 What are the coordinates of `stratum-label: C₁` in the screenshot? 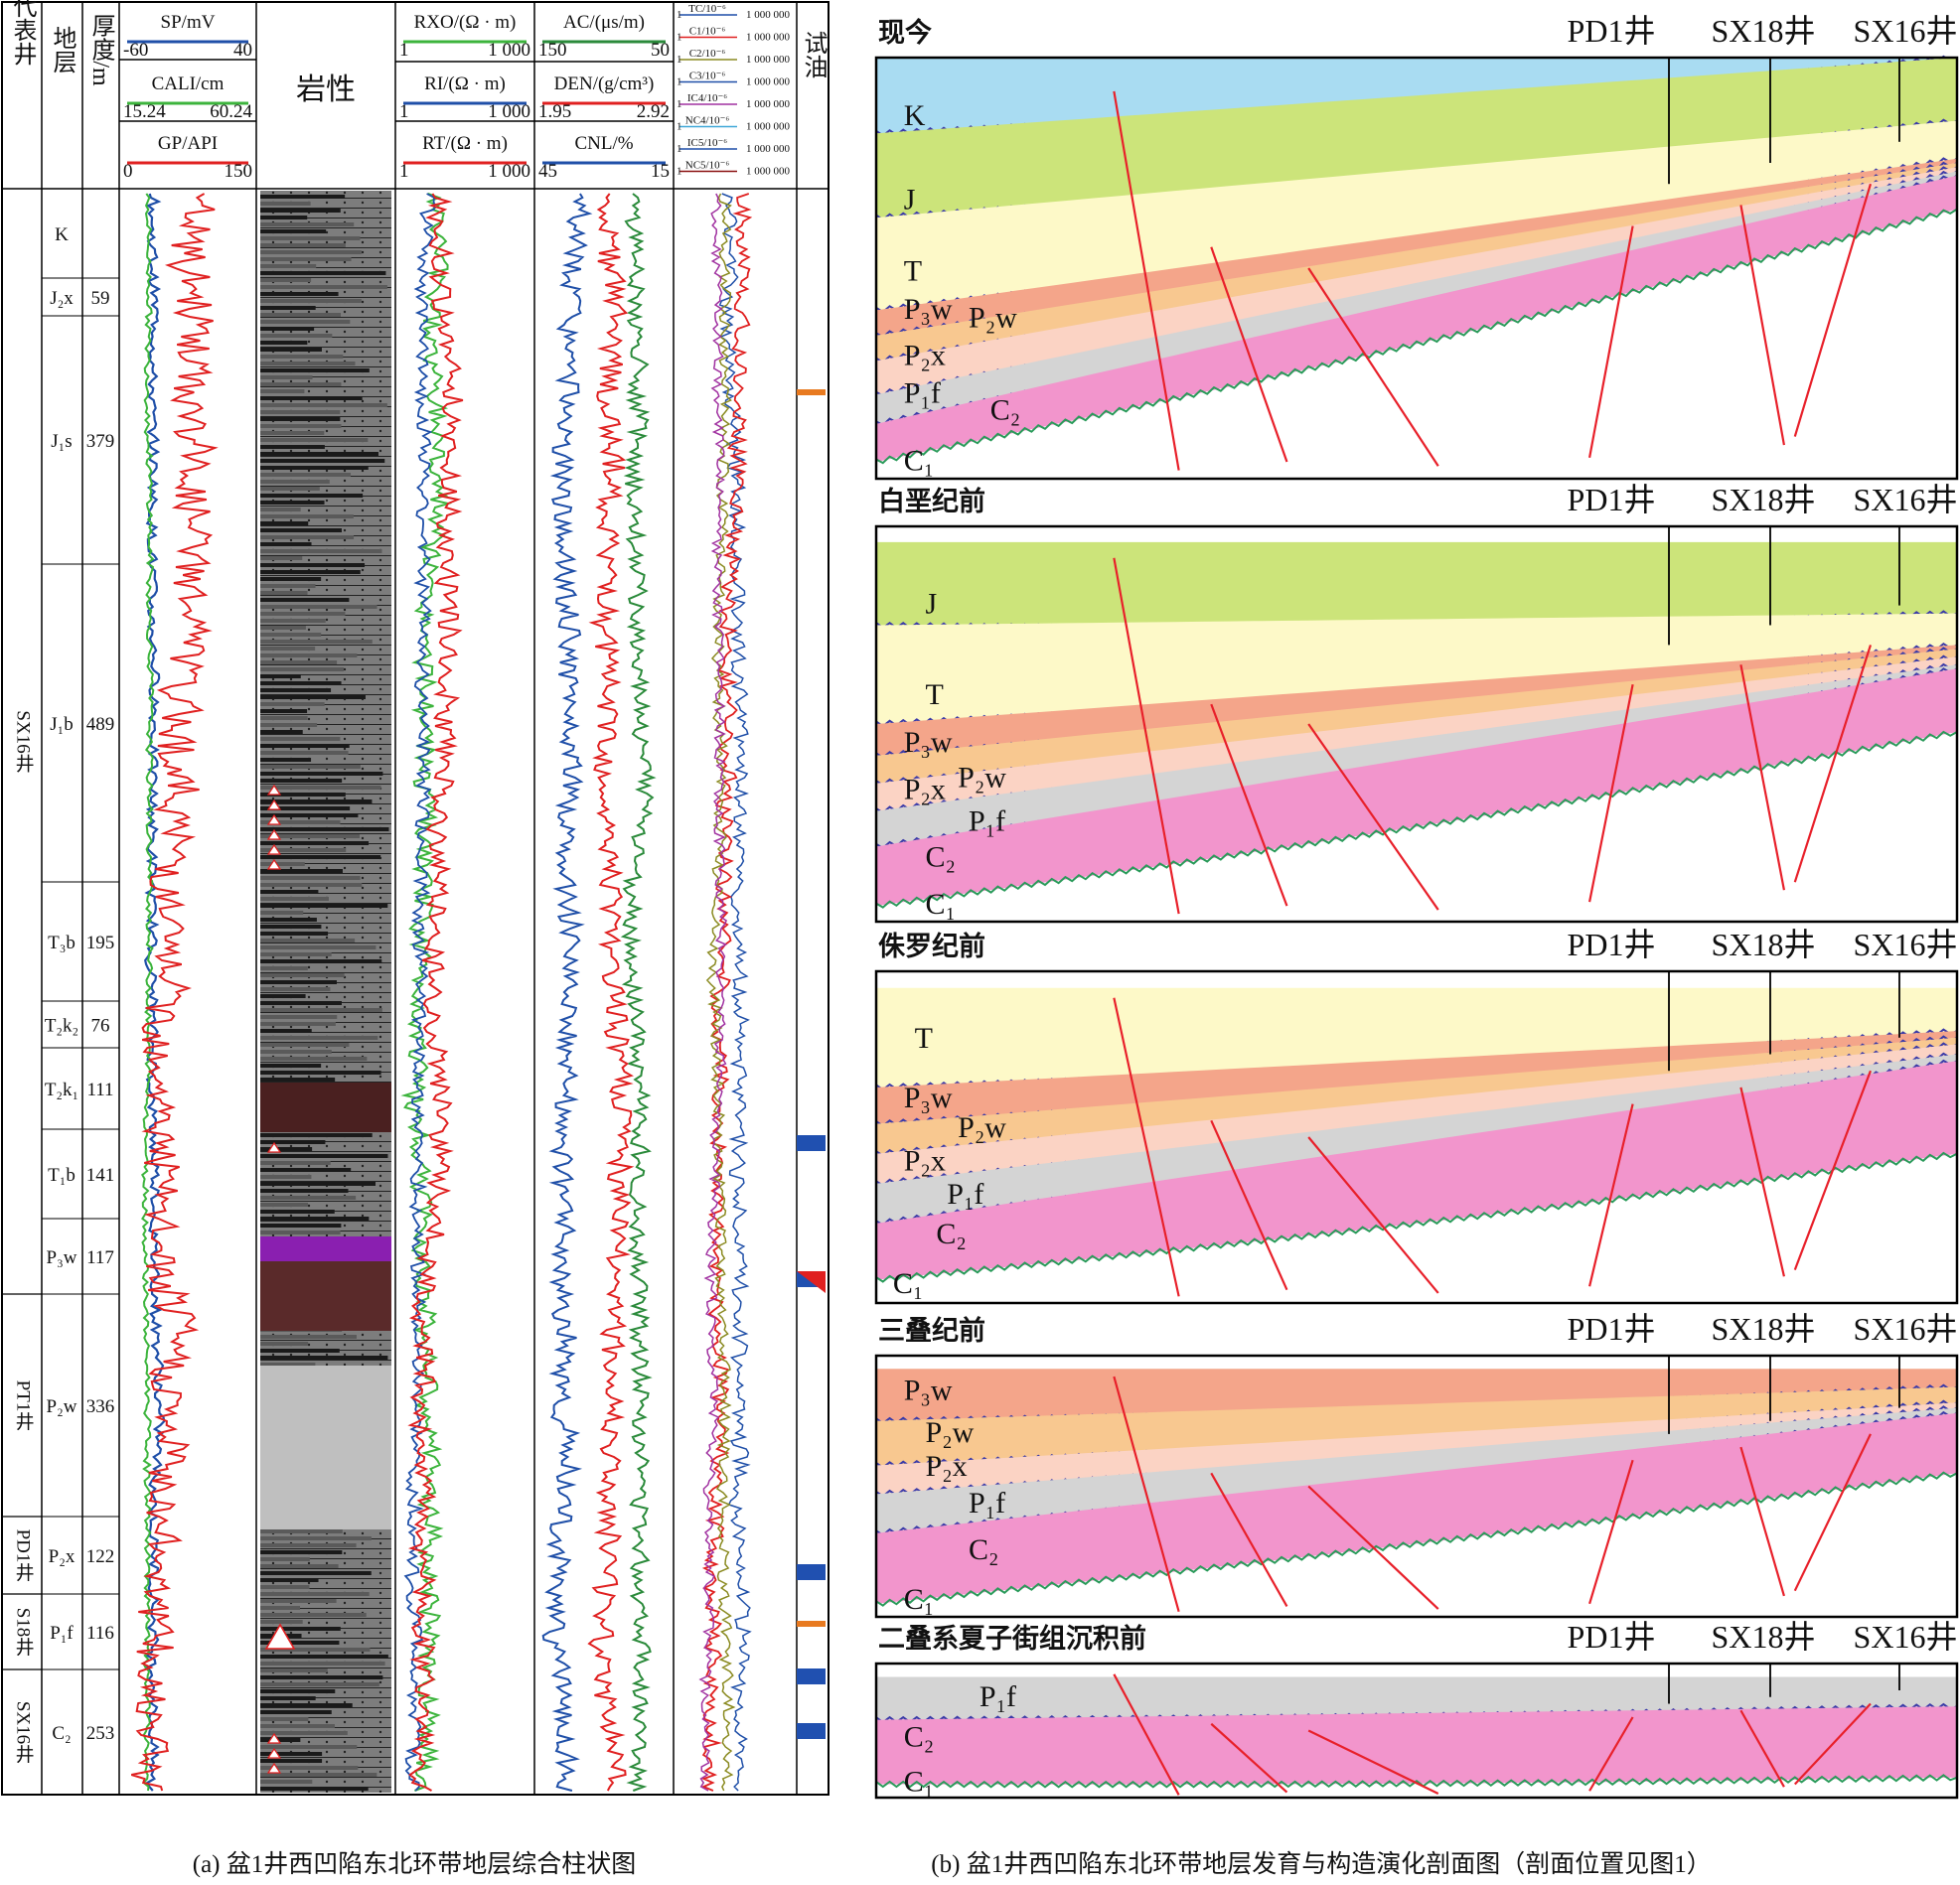 It's located at (919, 1781).